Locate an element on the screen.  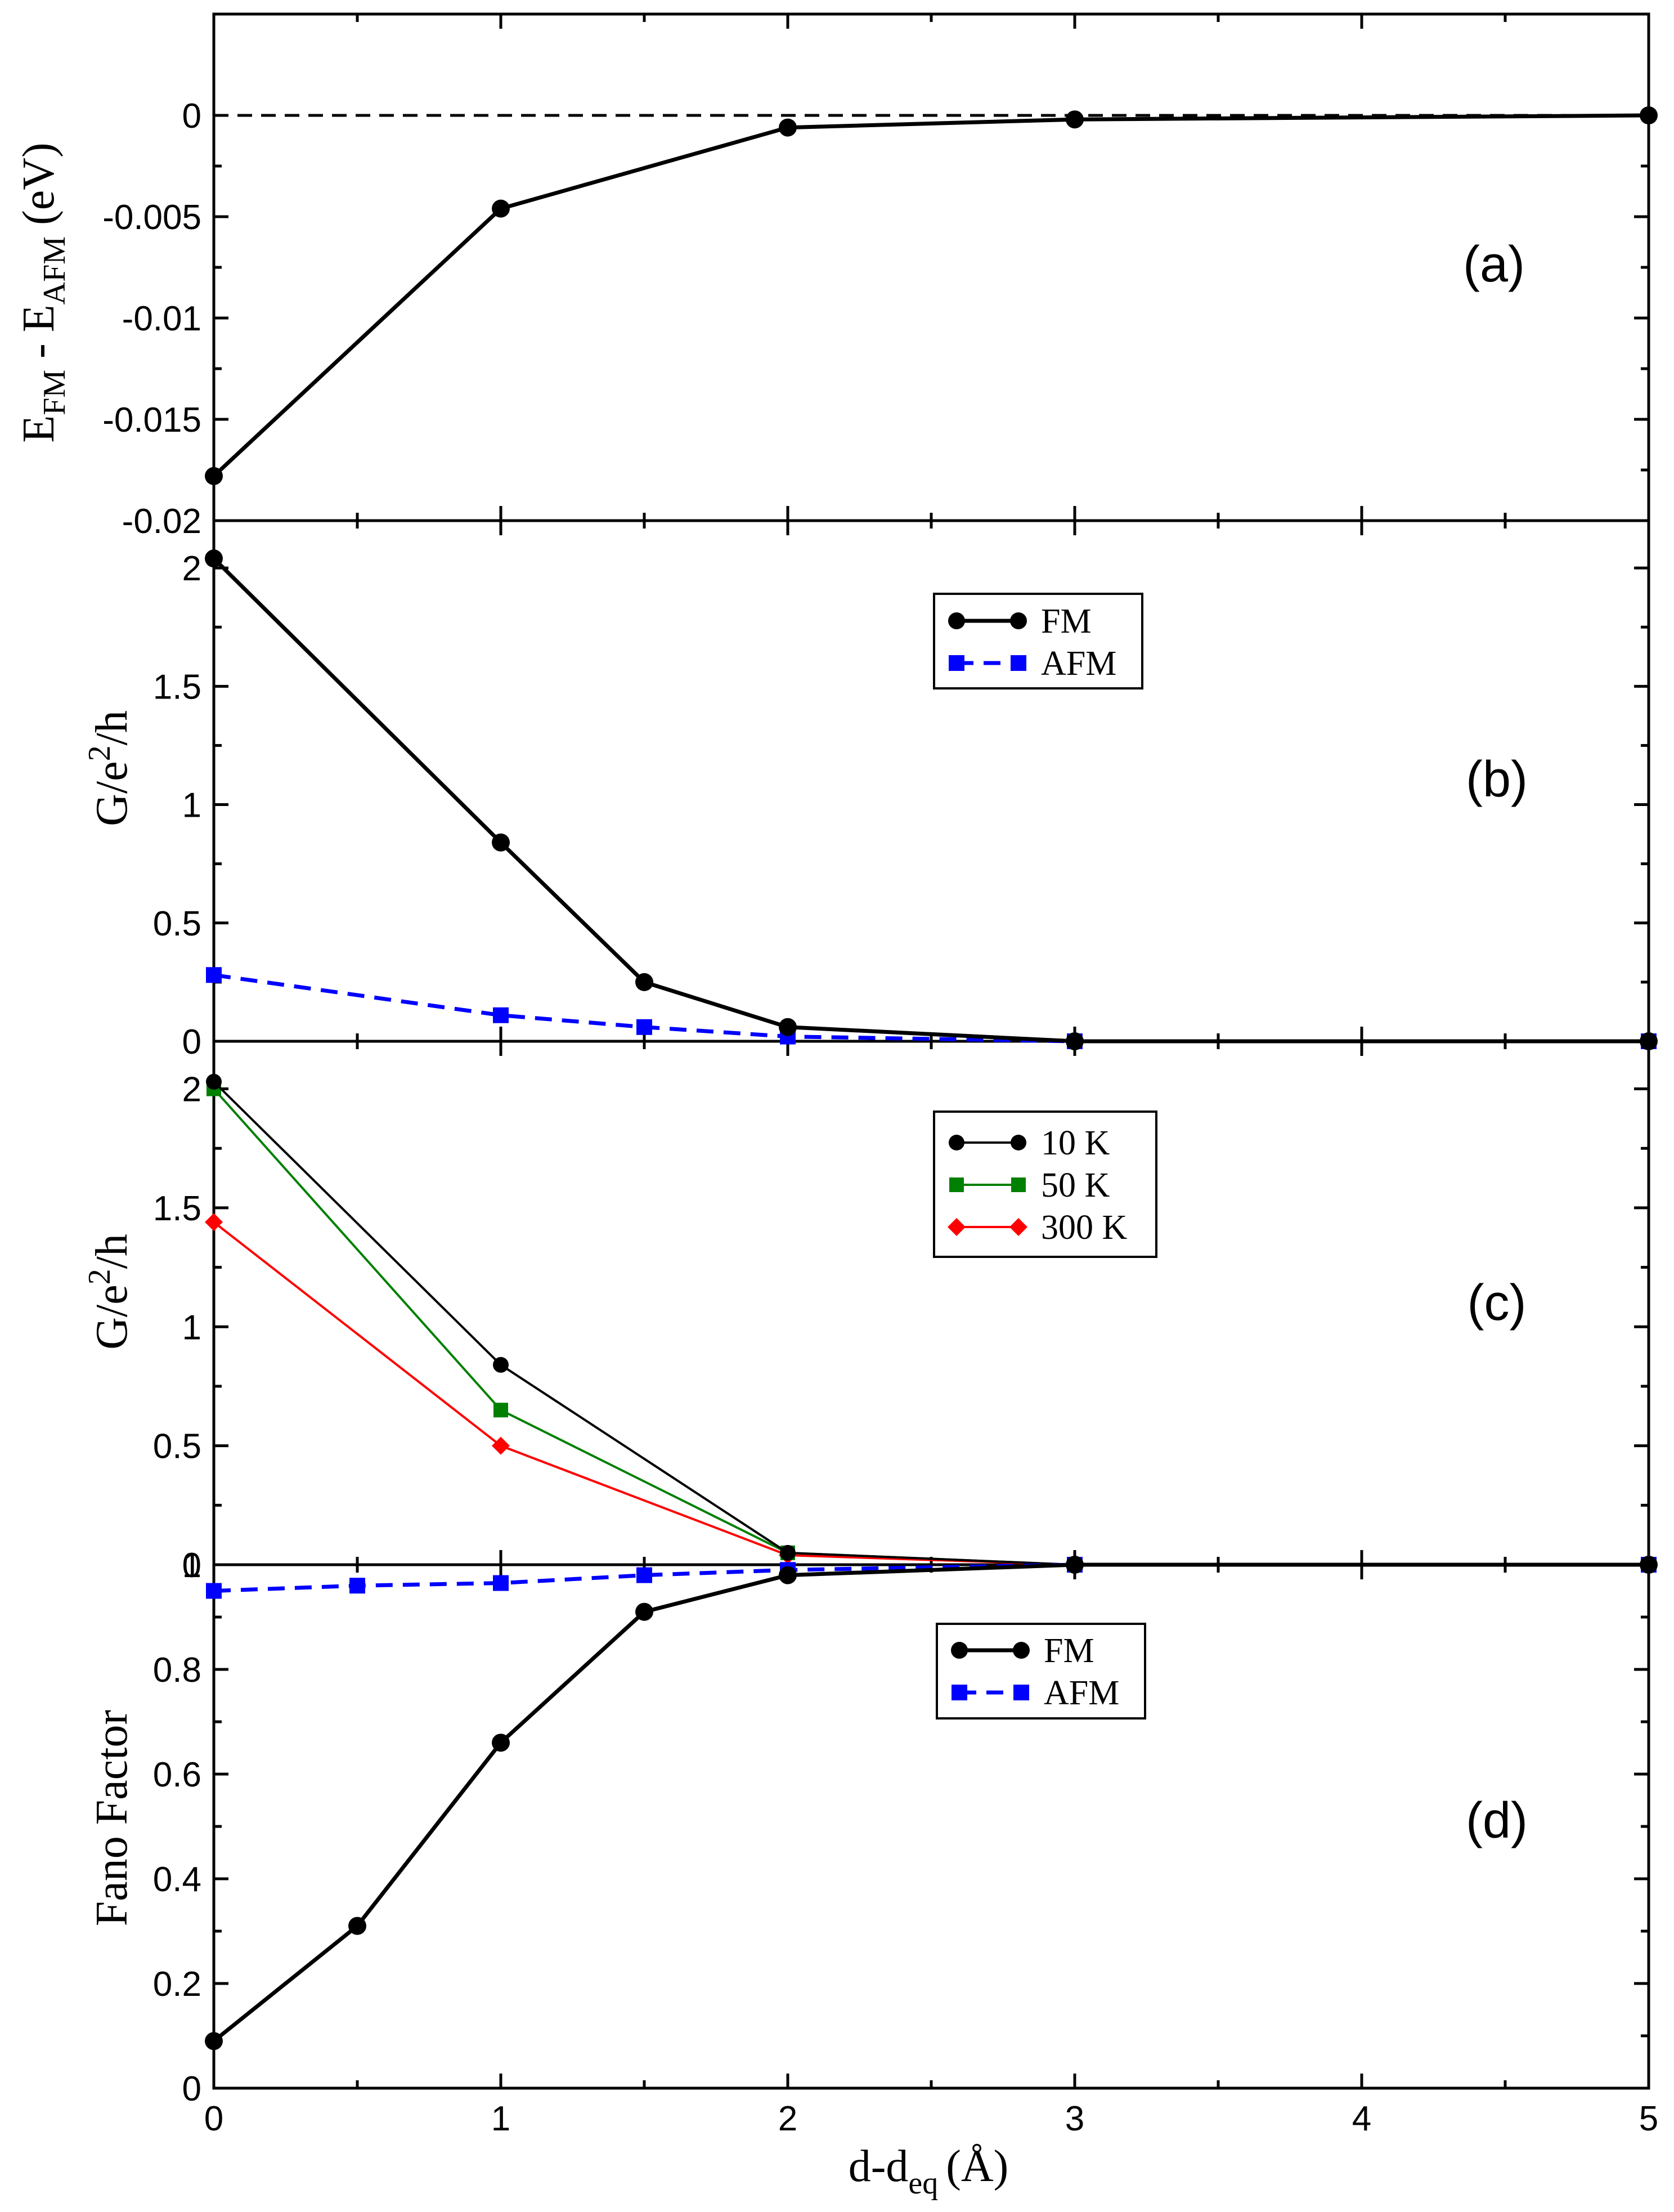
panel-c-ytick-label: 2 is located at coordinates (191, 1090).